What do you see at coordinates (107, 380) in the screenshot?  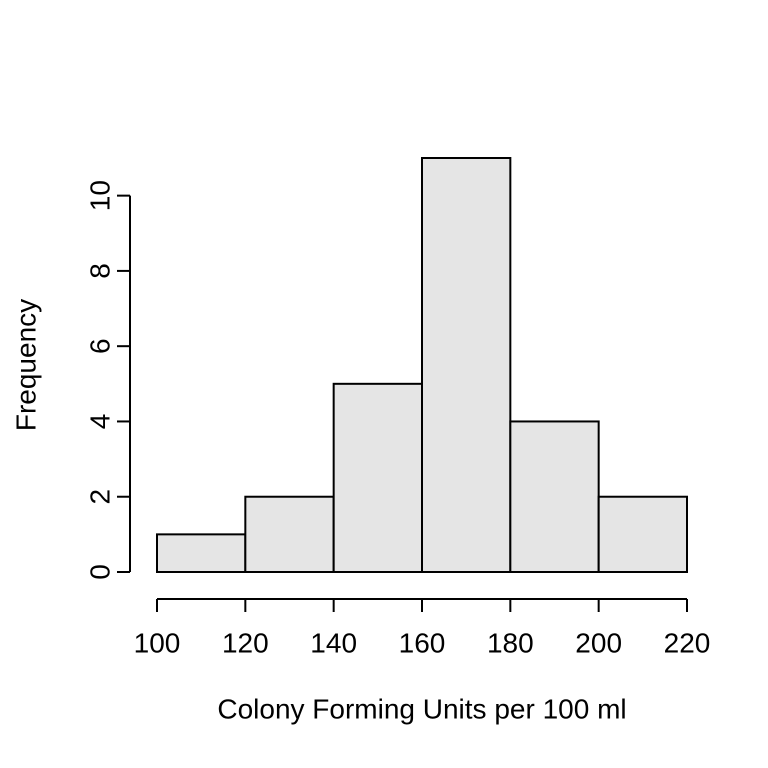 I see `y-axis-ticks: 0 2 4 6 8 10` at bounding box center [107, 380].